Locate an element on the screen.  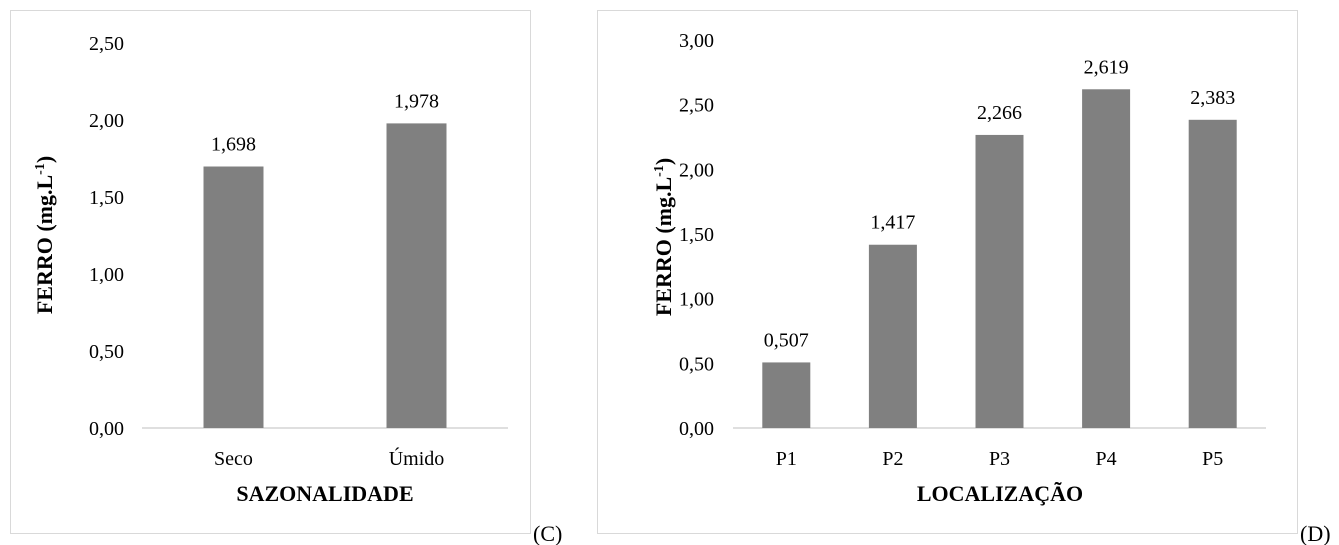
chart-d-y-ticks: 0,00 0,50 1,00 1,50 2,00 2,50 3,00 is located at coordinates (696, 235).